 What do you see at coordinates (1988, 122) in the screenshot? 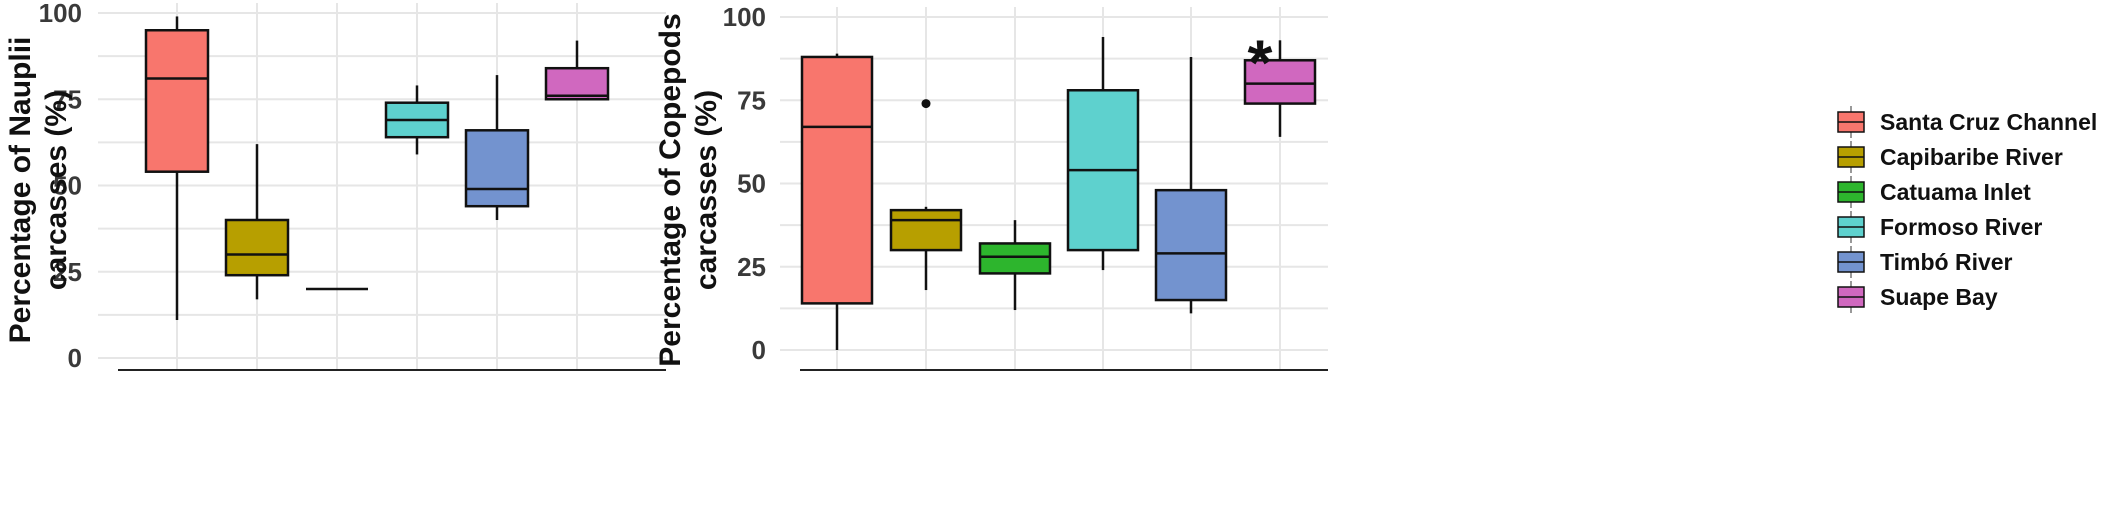
I see `legend-label: Santa Cruz Channel` at bounding box center [1988, 122].